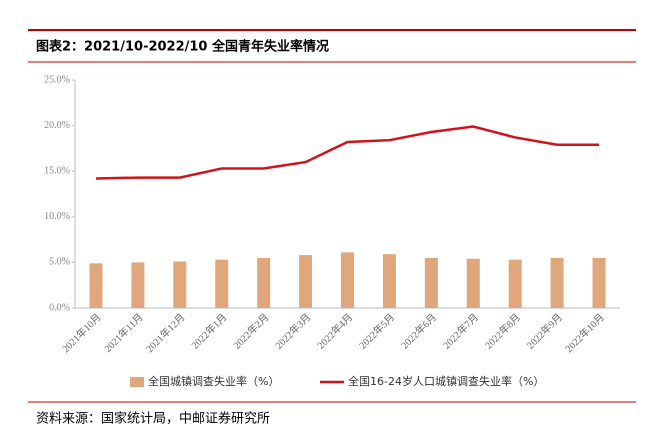 This screenshot has height=440, width=672. I want to click on x-tick-label: 2022年8月, so click(502, 331).